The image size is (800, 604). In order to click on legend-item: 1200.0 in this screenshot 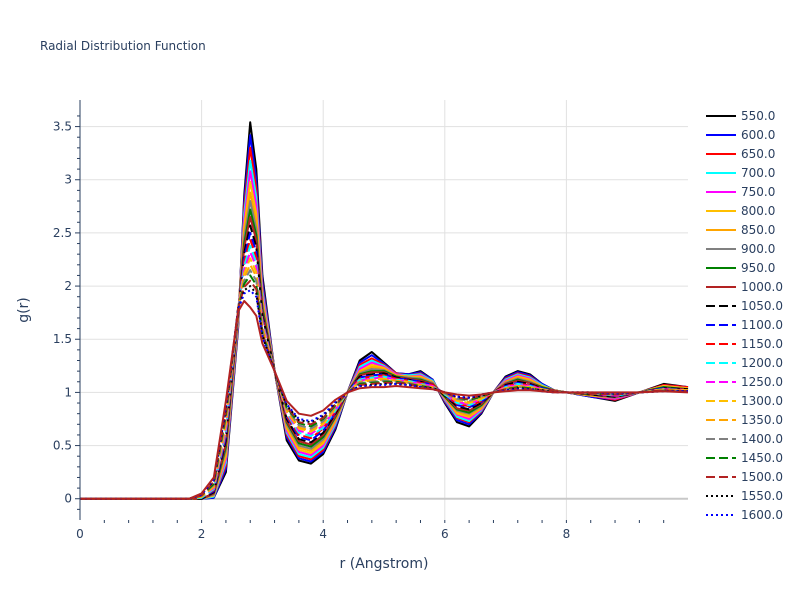, I will do `click(744, 363)`.